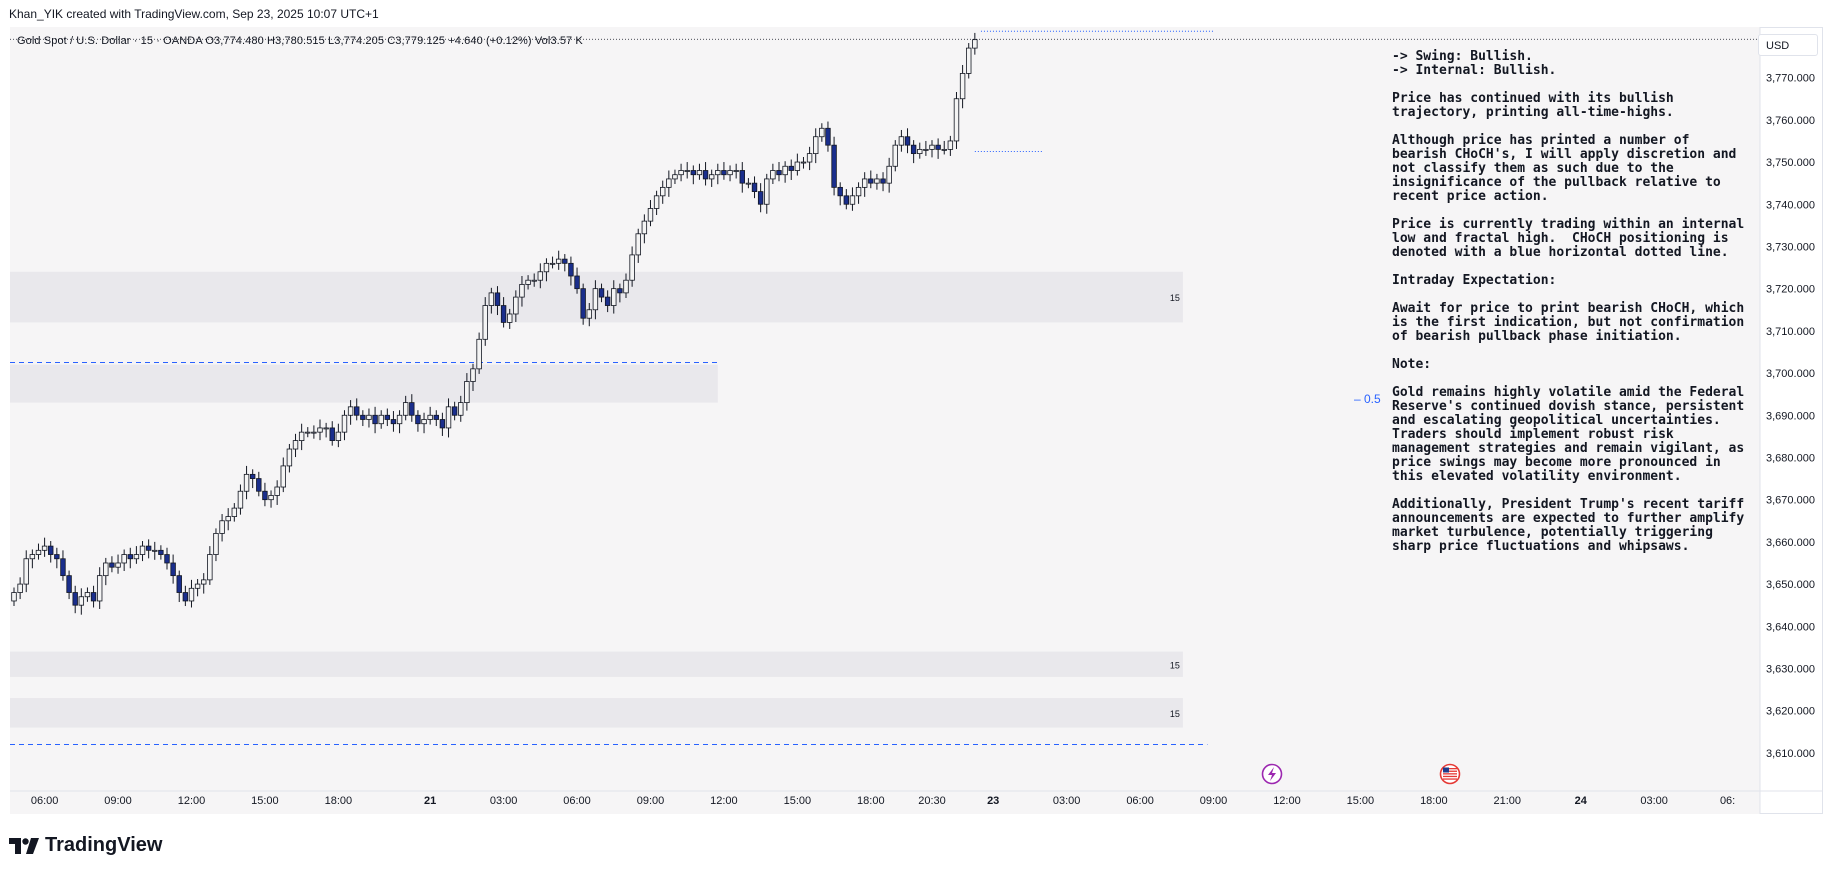 The image size is (1835, 875). Describe the element at coordinates (1367, 399) in the screenshot. I see `fib-level-label: – 0.5` at that location.